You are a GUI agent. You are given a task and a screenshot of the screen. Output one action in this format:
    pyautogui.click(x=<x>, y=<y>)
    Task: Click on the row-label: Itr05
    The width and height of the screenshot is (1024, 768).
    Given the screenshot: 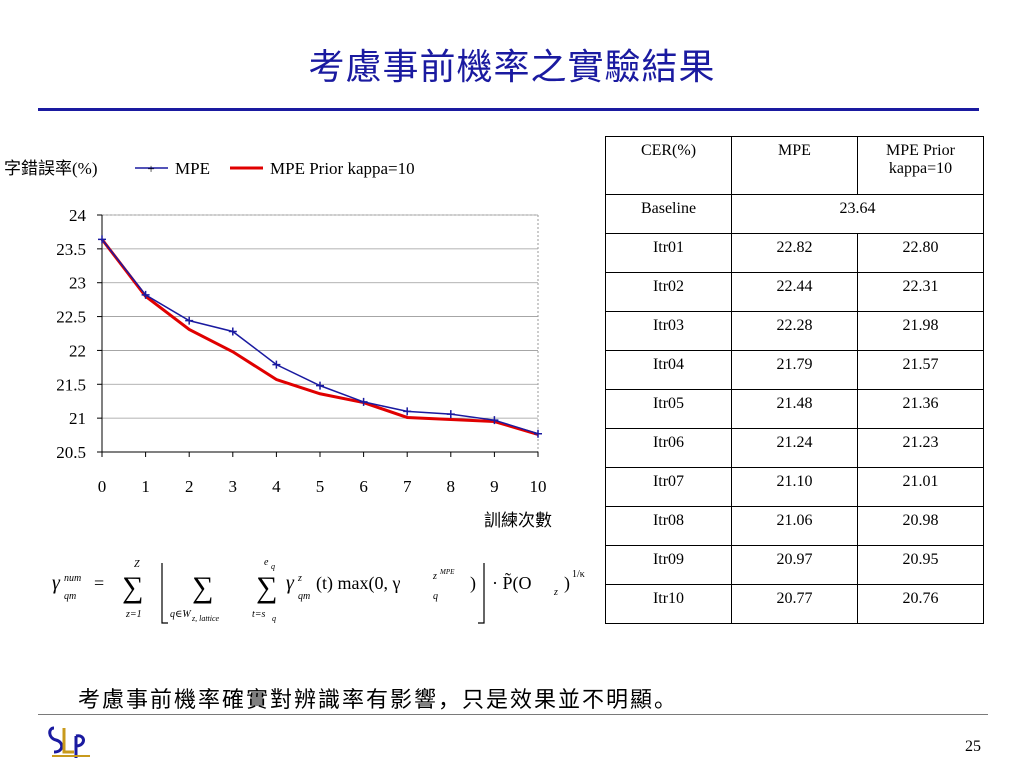 What is the action you would take?
    pyautogui.click(x=668, y=409)
    